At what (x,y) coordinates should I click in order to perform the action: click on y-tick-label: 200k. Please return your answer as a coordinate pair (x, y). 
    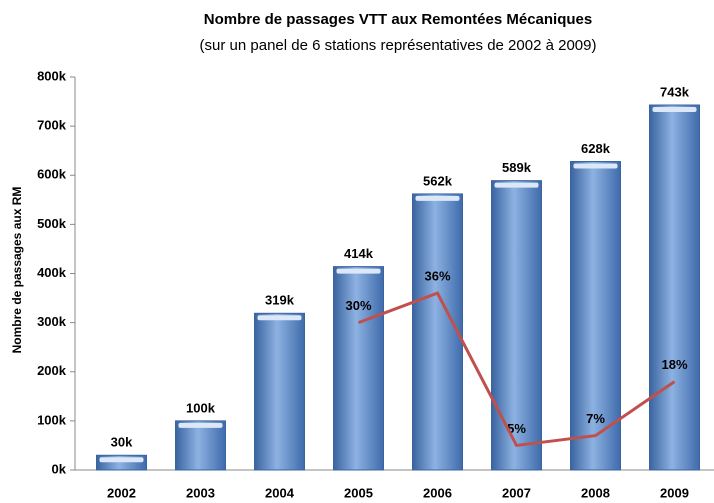
    Looking at the image, I should click on (52, 370).